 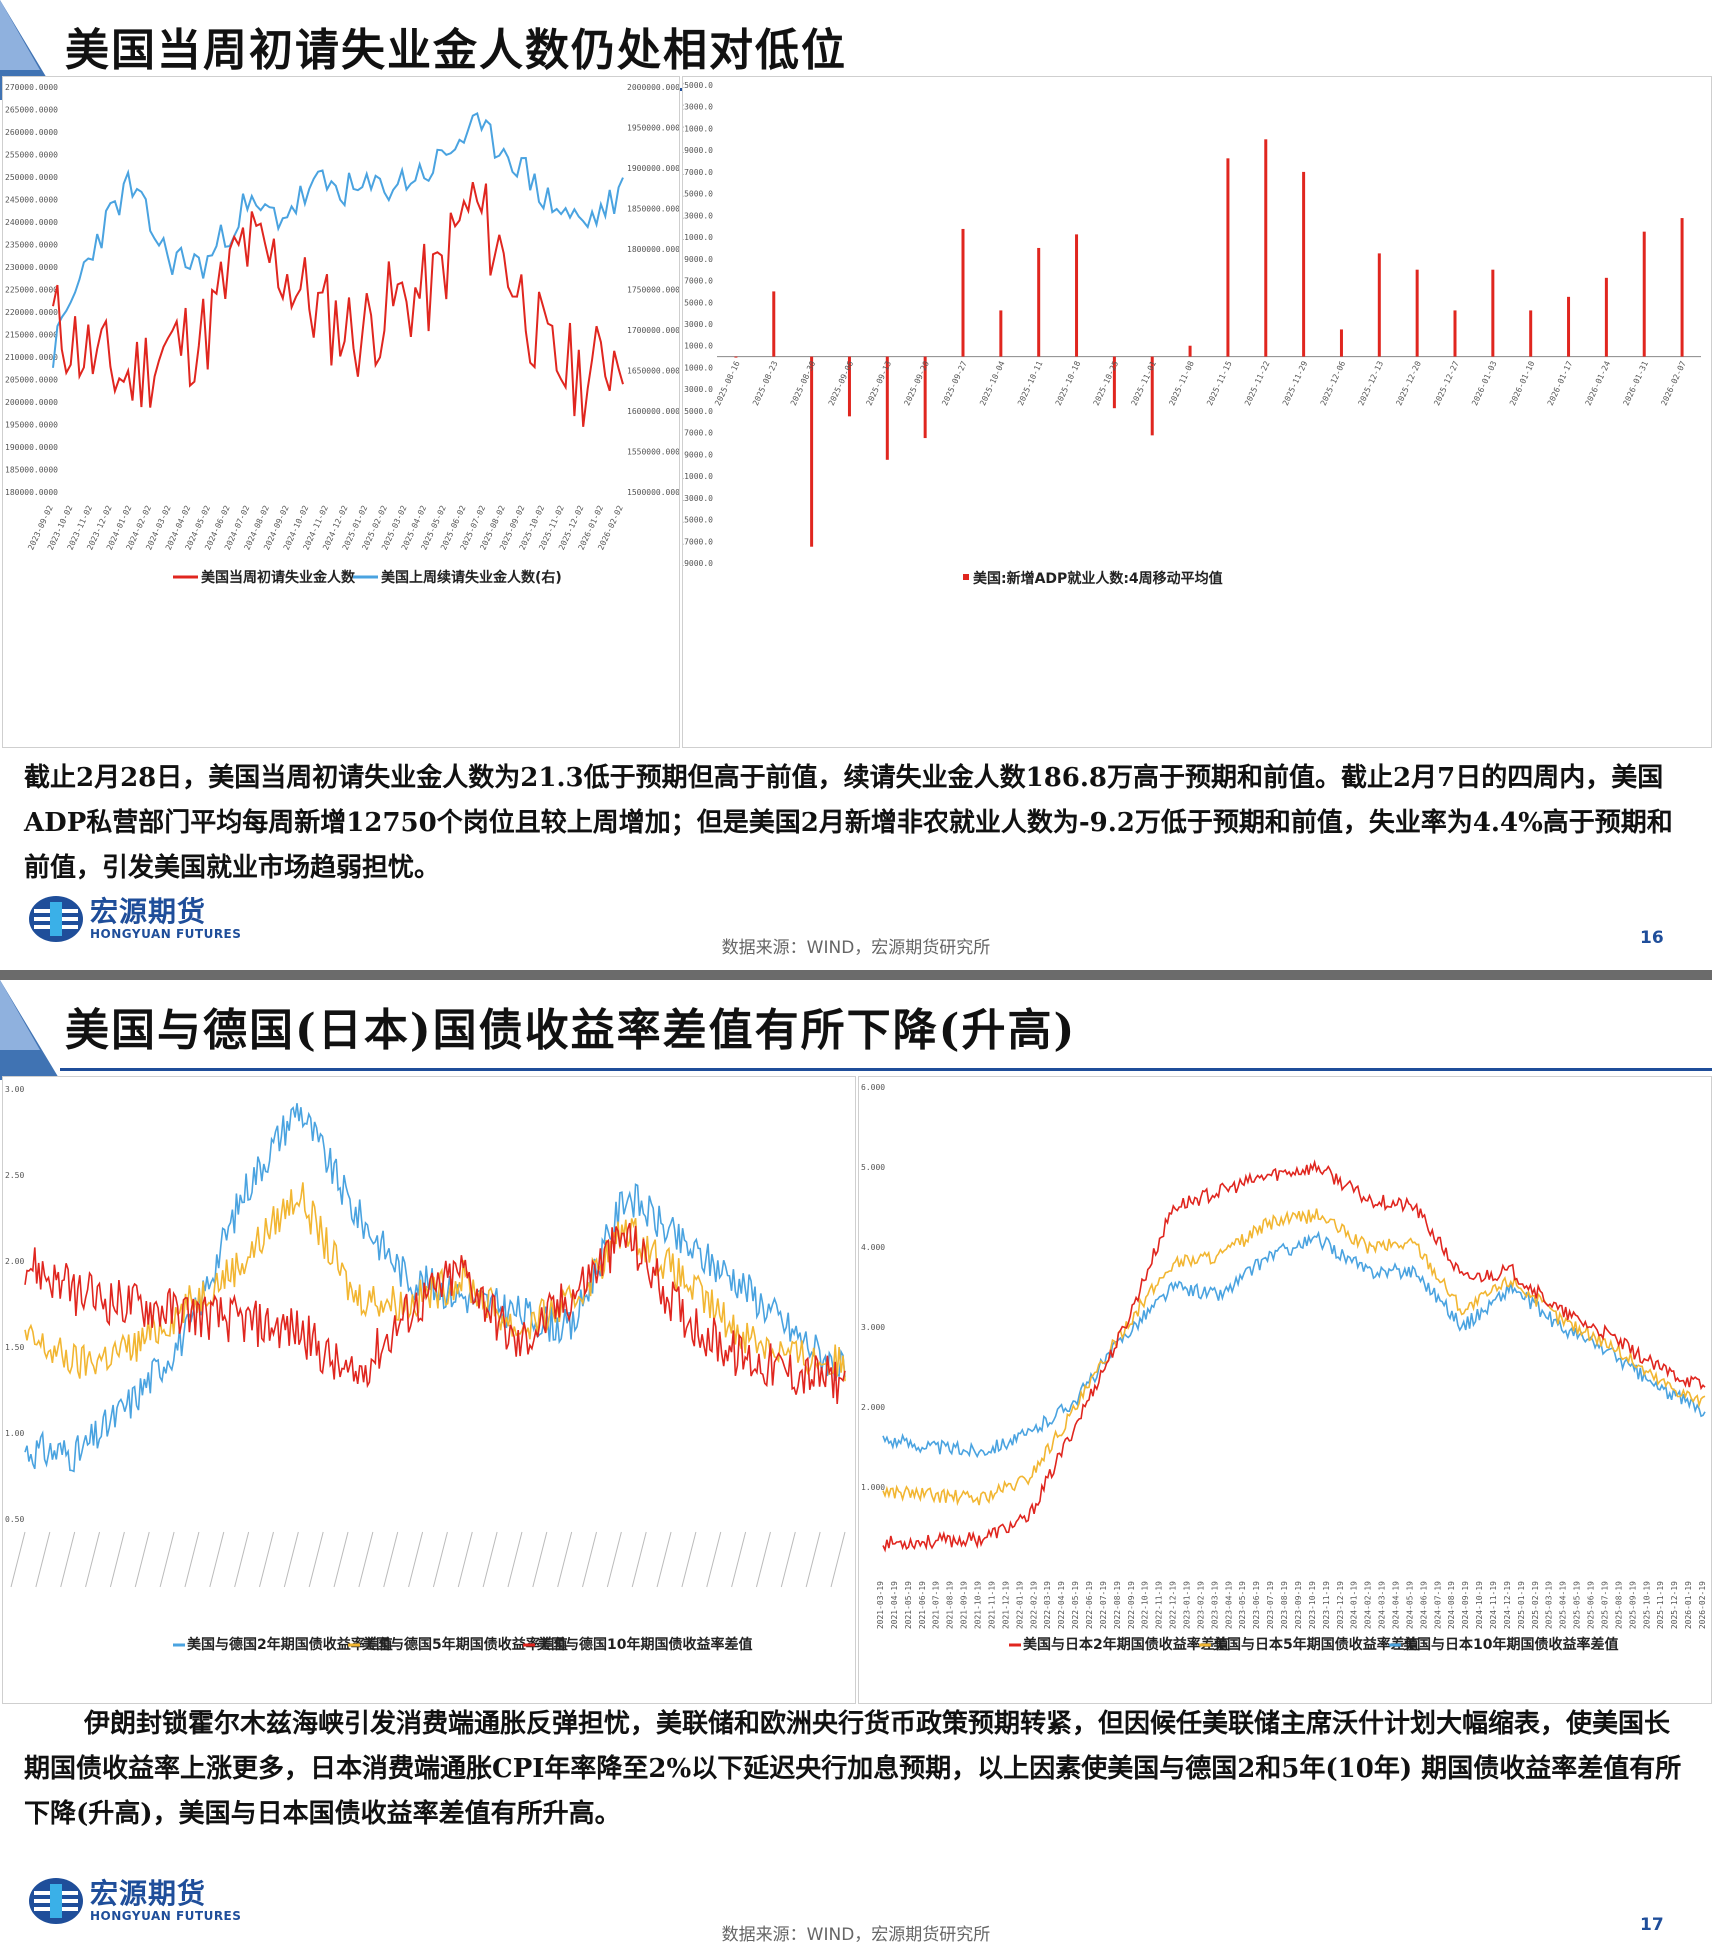 What do you see at coordinates (1103, 1605) in the screenshot?
I see `x-tick: 2022-07-19` at bounding box center [1103, 1605].